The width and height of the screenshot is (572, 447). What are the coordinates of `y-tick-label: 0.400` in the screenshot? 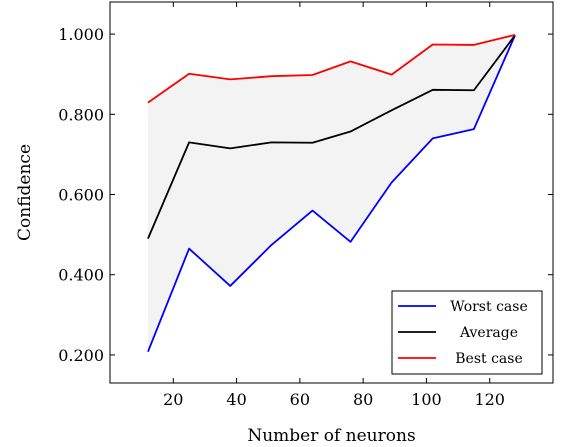 It's located at (81, 275).